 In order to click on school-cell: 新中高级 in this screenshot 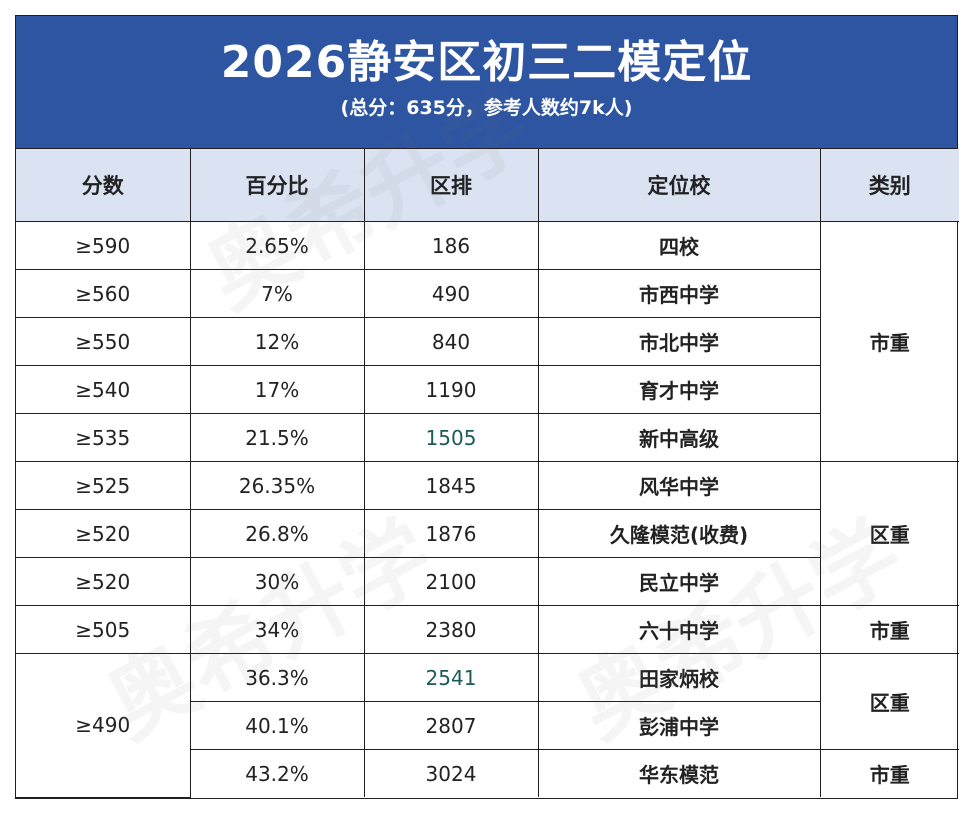, I will do `click(679, 437)`.